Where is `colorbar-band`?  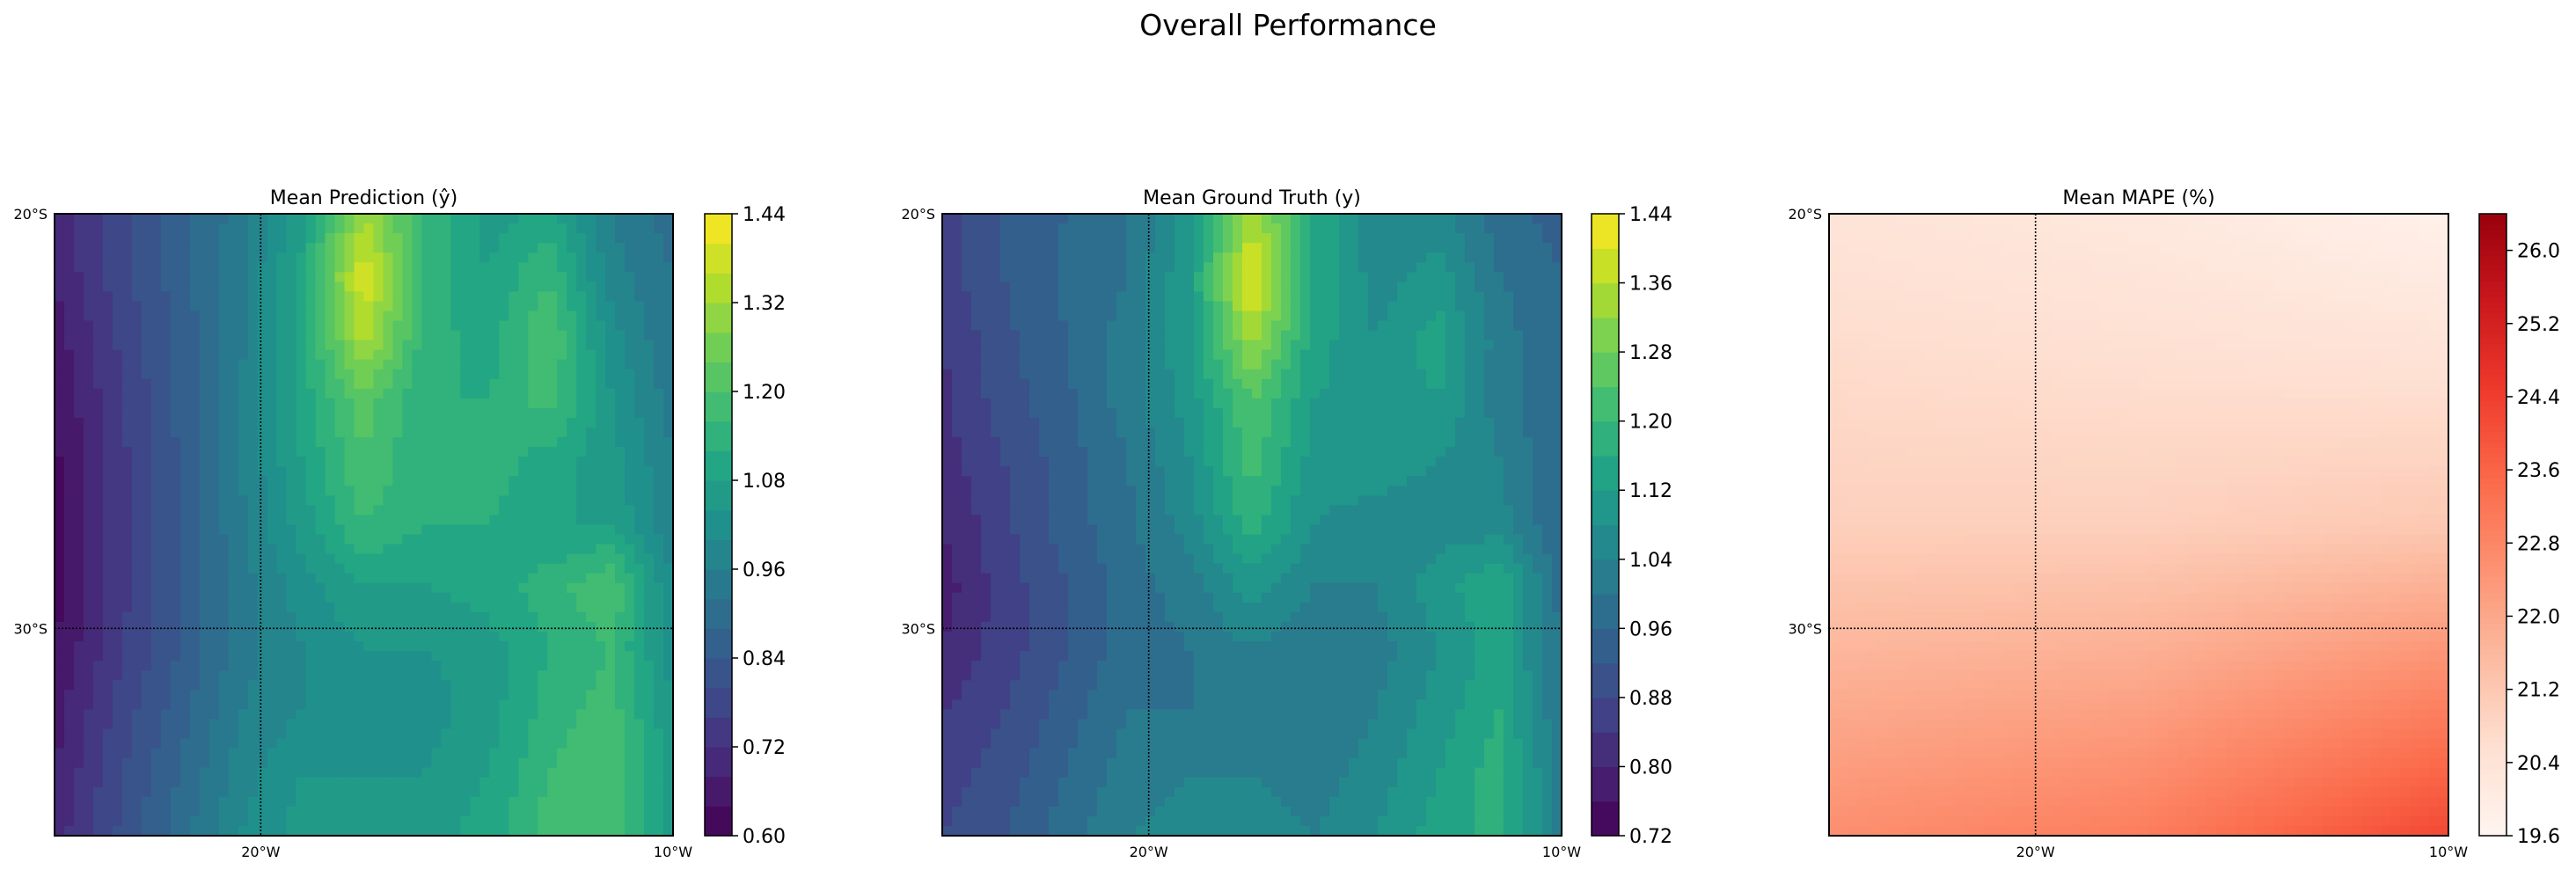 colorbar-band is located at coordinates (718, 347).